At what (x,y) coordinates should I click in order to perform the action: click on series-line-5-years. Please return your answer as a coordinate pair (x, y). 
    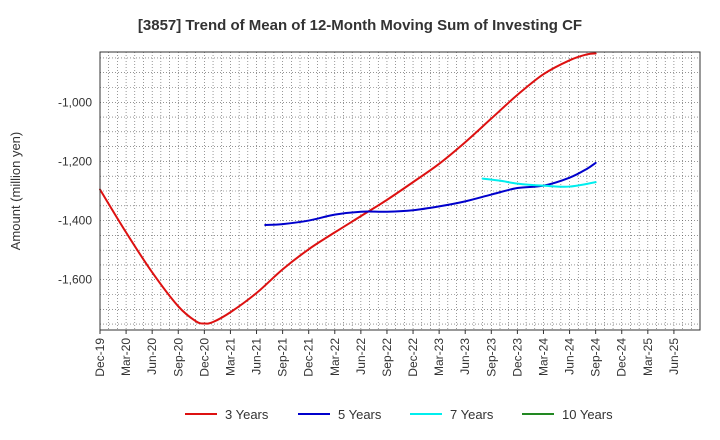
    Looking at the image, I should click on (430, 194).